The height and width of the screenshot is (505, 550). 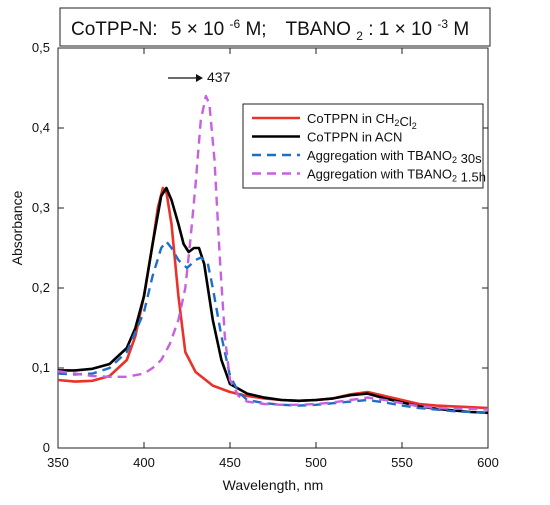 I want to click on shift-arrow-icon, so click(x=185, y=78).